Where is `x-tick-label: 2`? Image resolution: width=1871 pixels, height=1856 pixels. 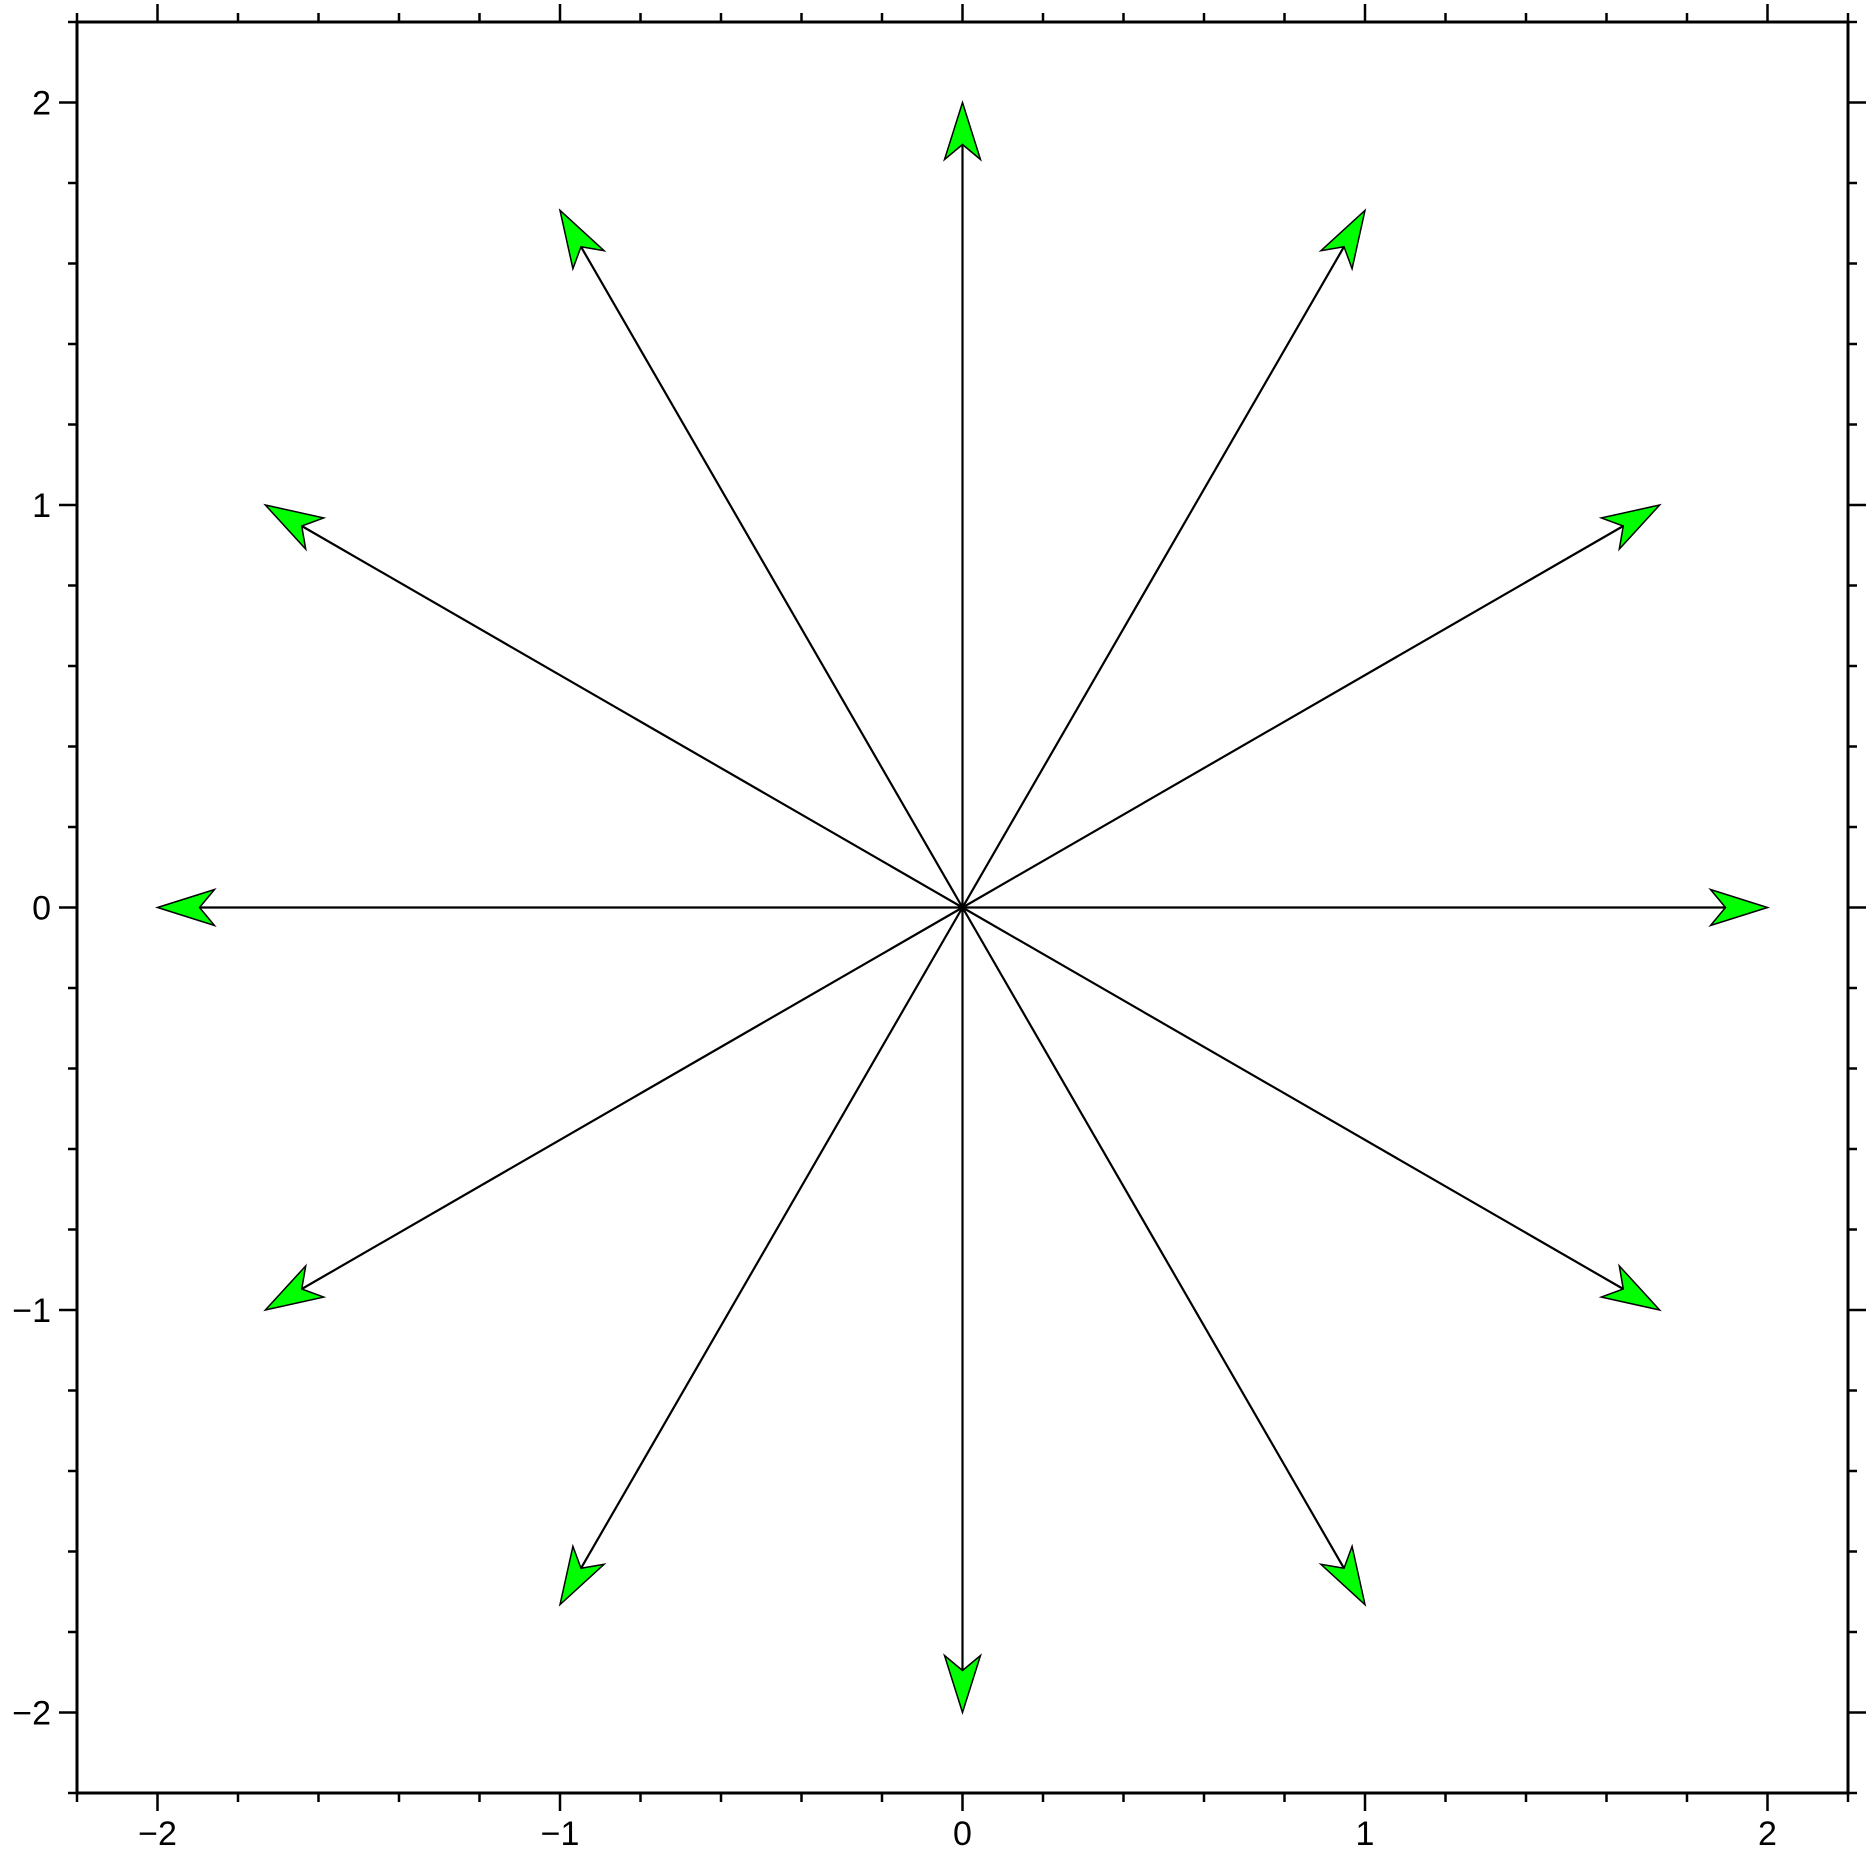
x-tick-label: 2 is located at coordinates (1767, 1834).